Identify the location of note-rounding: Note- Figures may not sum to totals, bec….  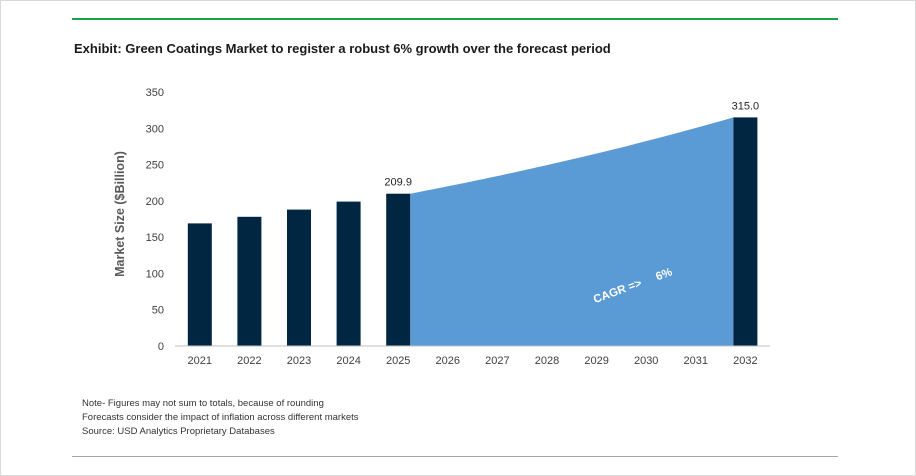
(203, 403).